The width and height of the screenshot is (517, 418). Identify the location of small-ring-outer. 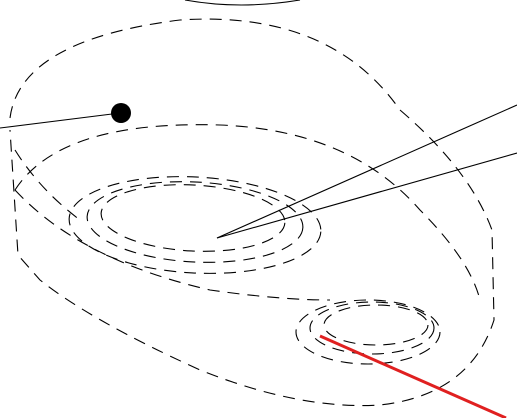
(368, 332).